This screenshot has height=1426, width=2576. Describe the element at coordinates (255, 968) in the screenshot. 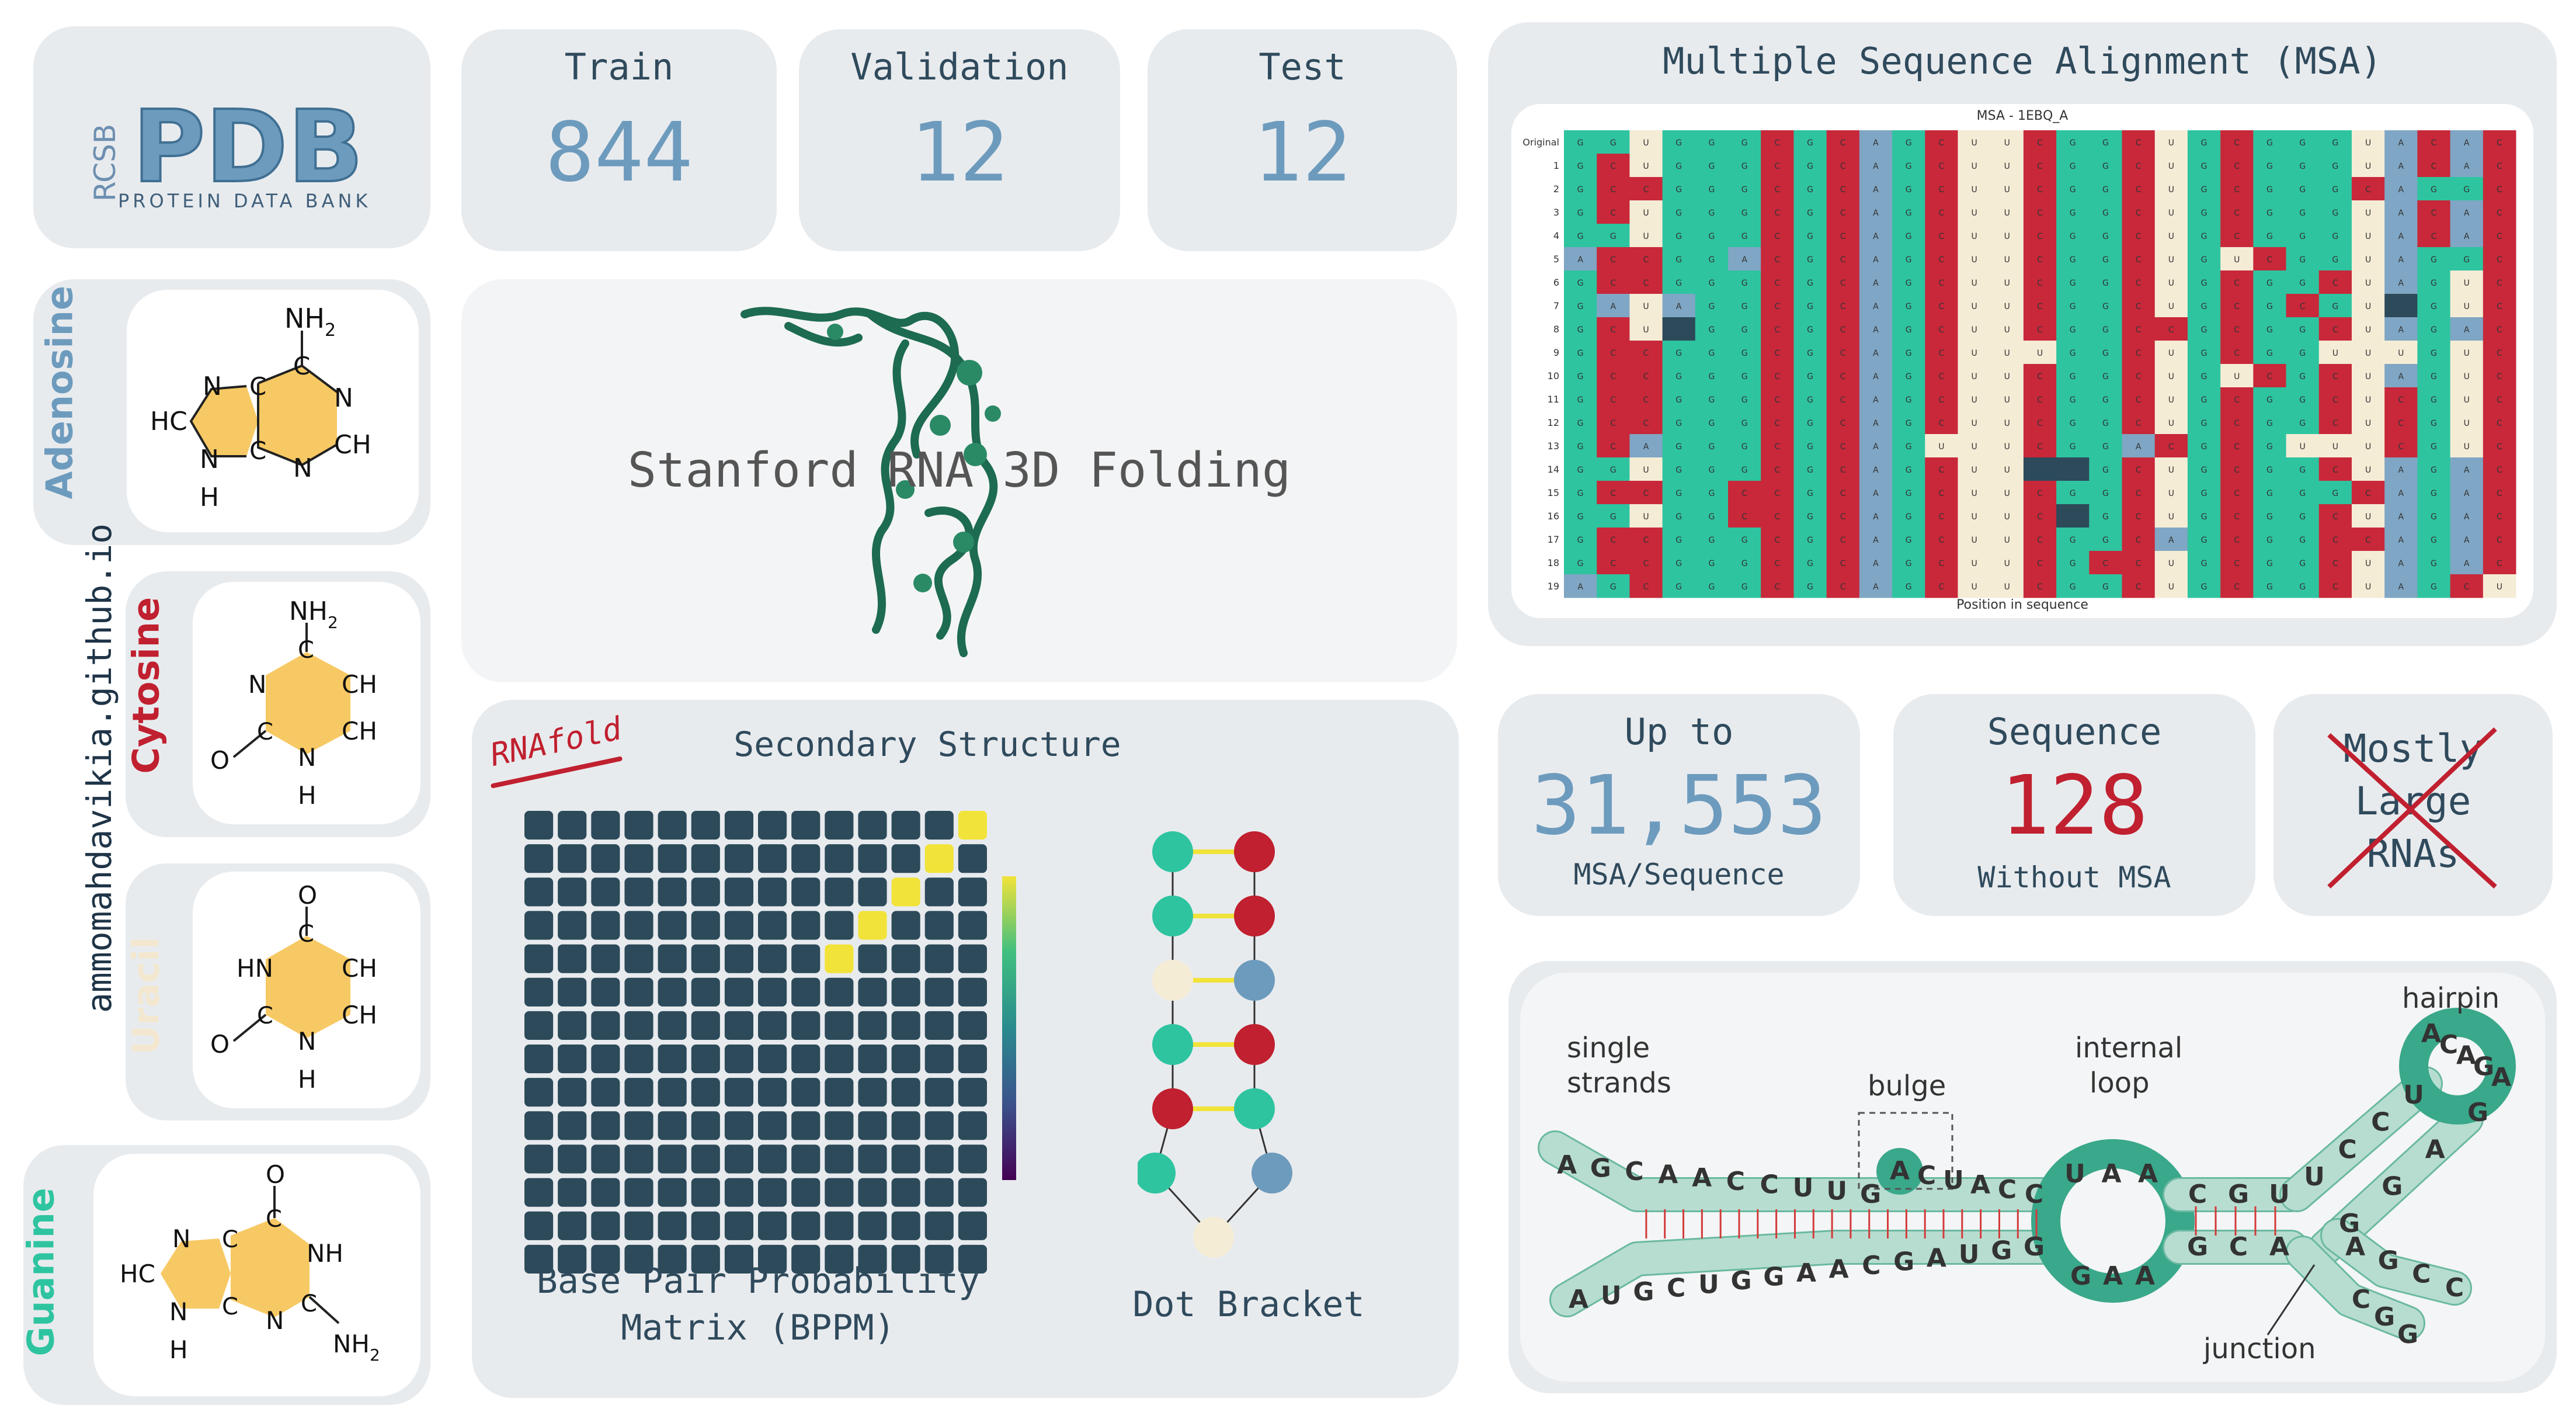

I see `ura-hn: HN` at that location.